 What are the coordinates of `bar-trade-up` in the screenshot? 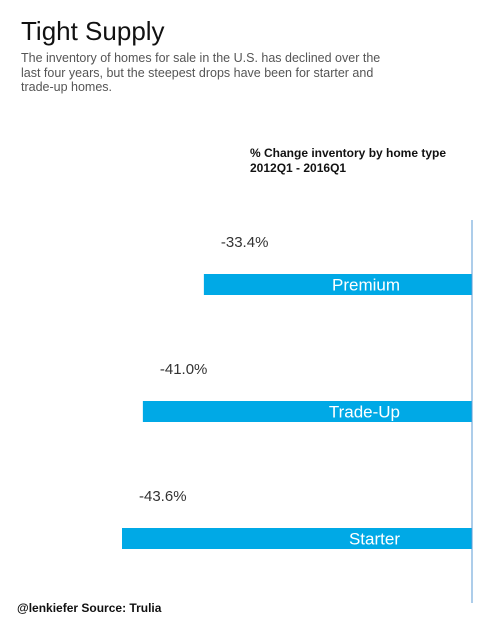 It's located at (307, 411).